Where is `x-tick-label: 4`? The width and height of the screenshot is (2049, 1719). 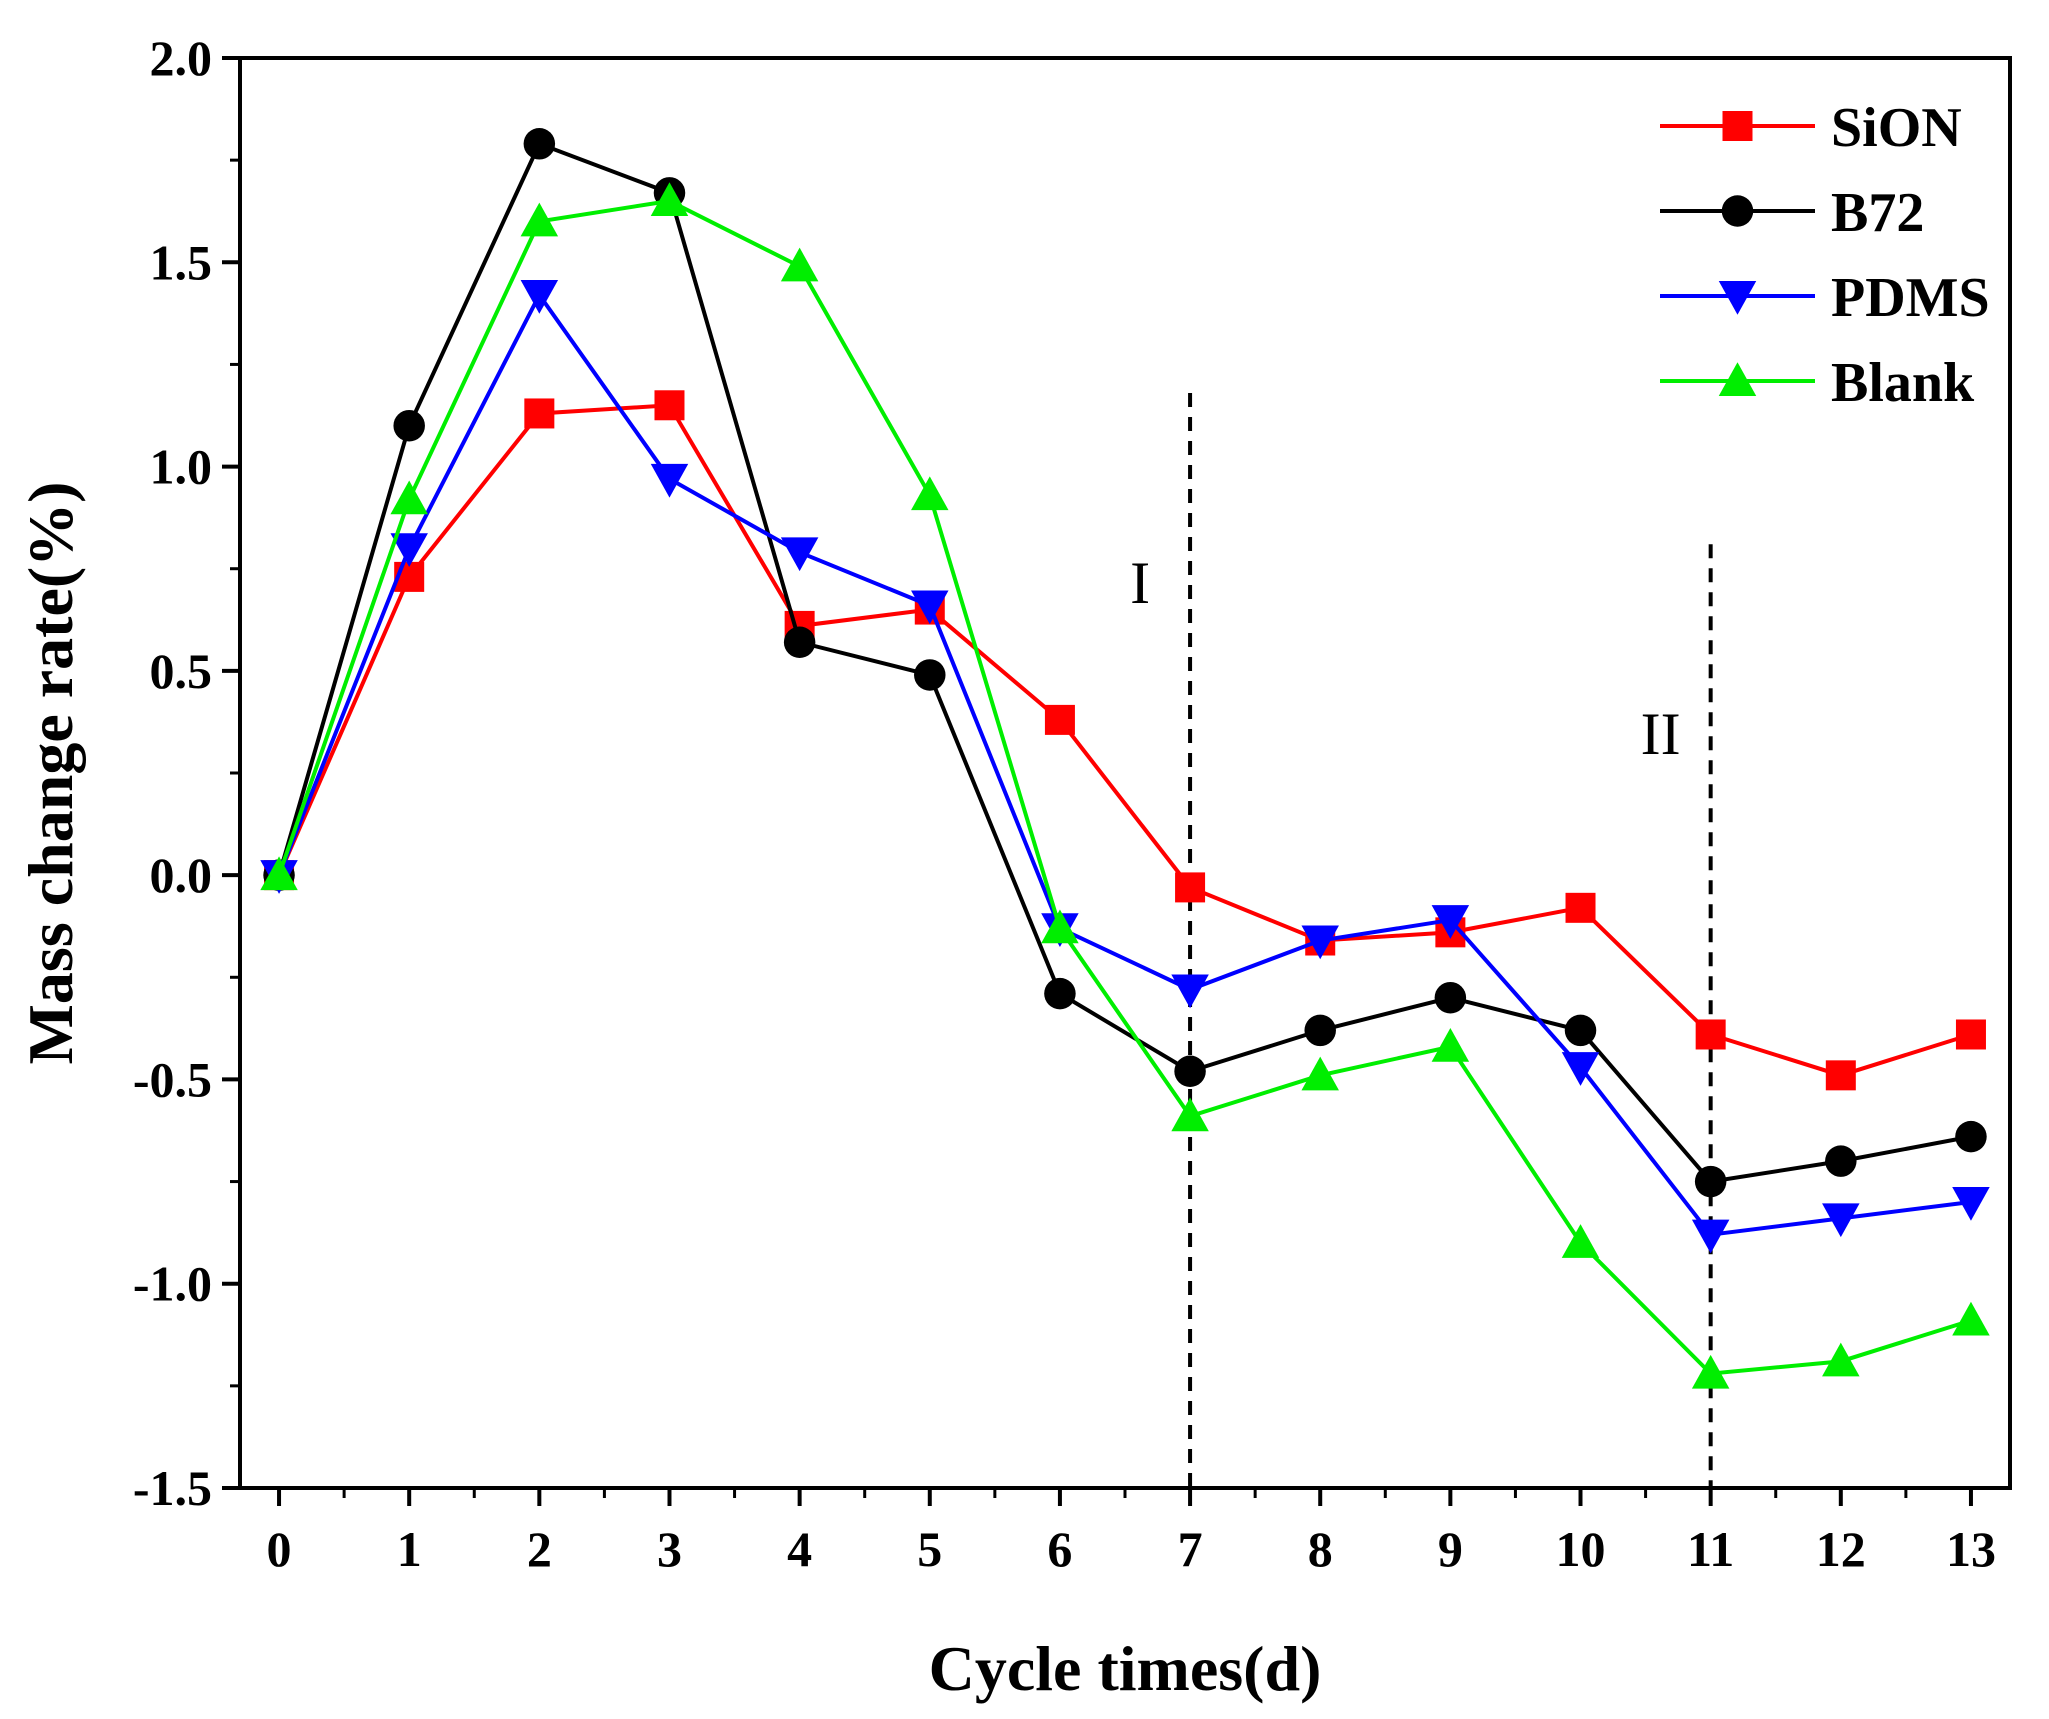 x-tick-label: 4 is located at coordinates (799, 1549).